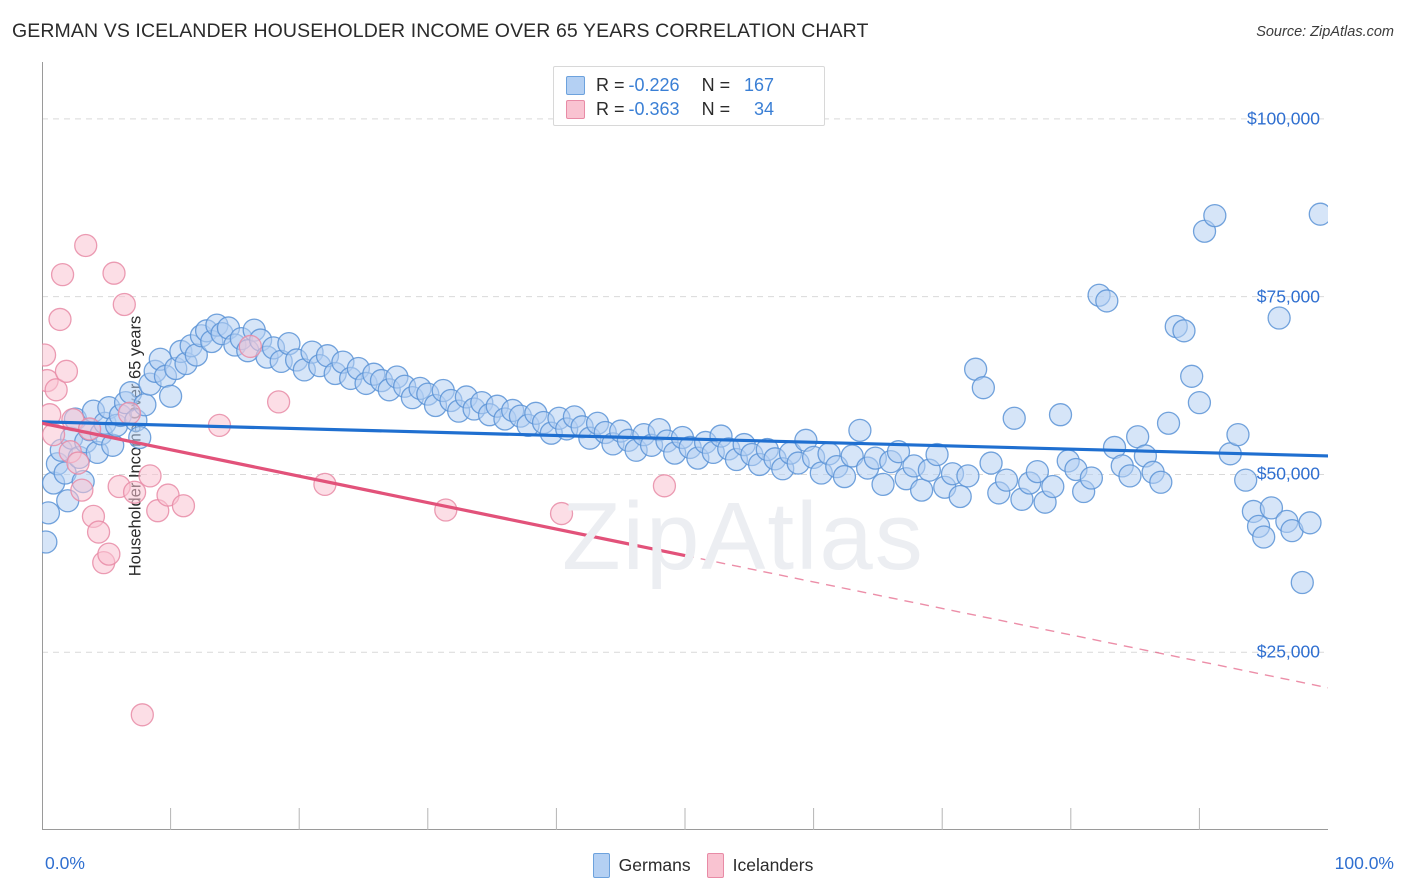 The height and width of the screenshot is (892, 1406). Describe the element at coordinates (654, 84) in the screenshot. I see `germans-r-value: -0.226` at that location.